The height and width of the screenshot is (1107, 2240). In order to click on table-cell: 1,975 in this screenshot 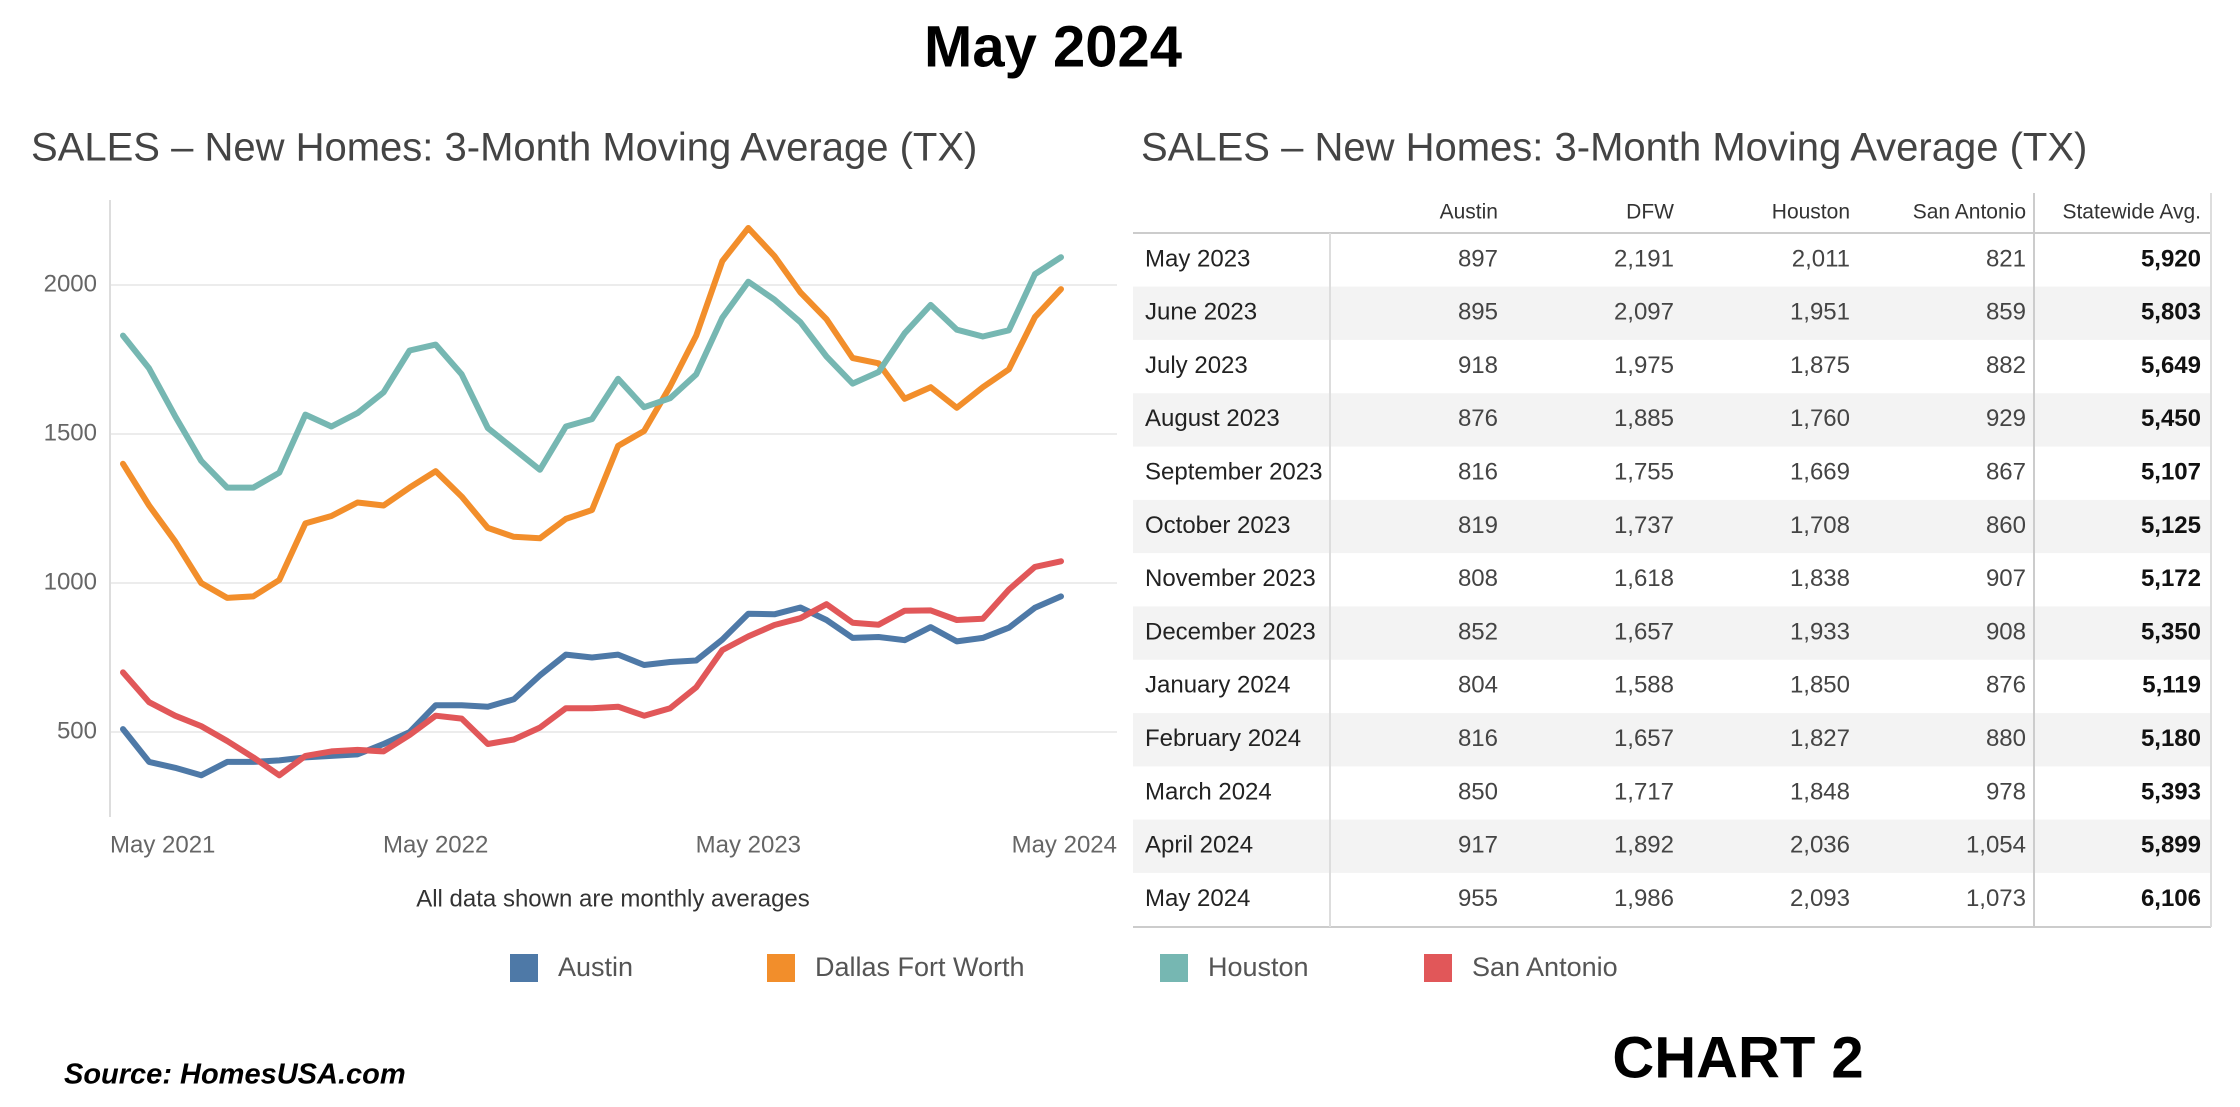, I will do `click(1644, 365)`.